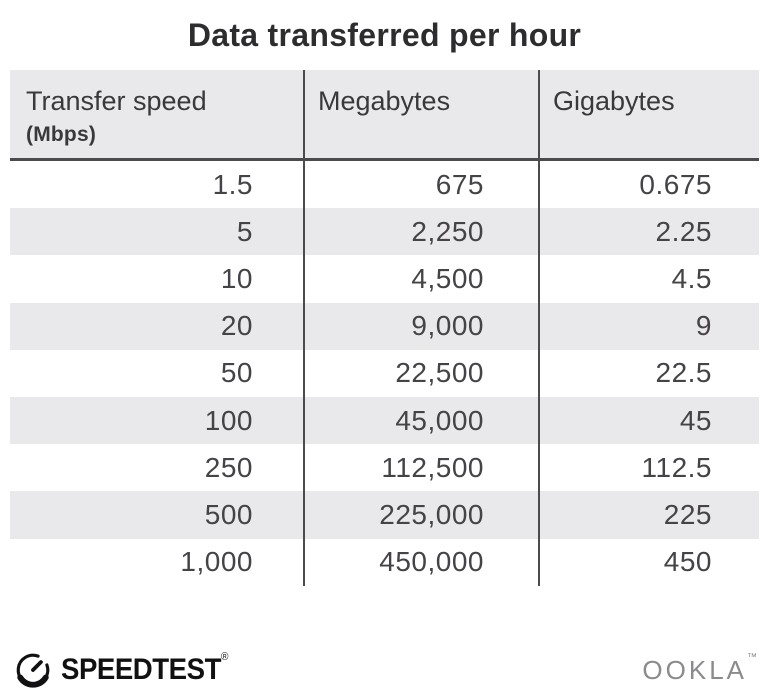 Image resolution: width=769 pixels, height=698 pixels. I want to click on table-row: 1.5 675 0.675, so click(384, 185).